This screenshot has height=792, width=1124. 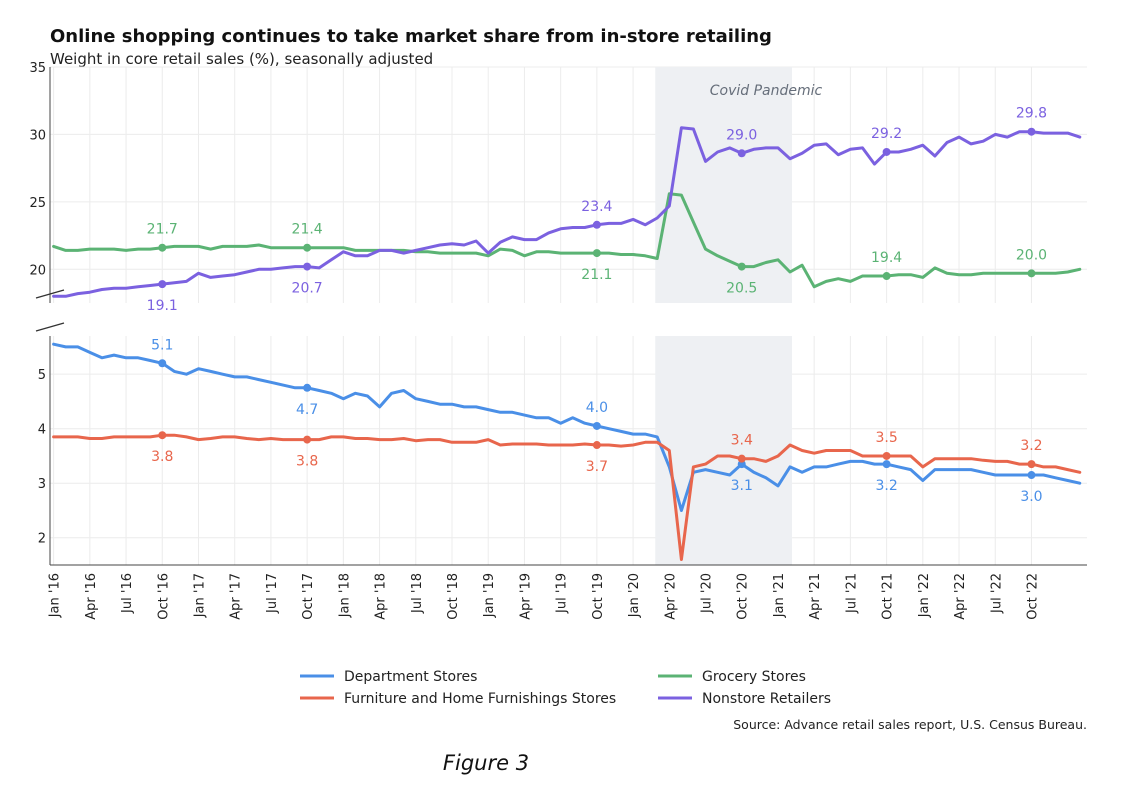 I want to click on data-label: 5.1, so click(x=162, y=345).